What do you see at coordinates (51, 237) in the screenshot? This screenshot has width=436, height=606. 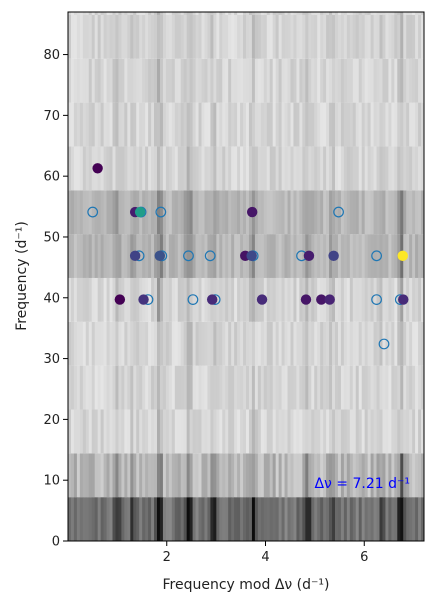 I see `y-tick-label: 50` at bounding box center [51, 237].